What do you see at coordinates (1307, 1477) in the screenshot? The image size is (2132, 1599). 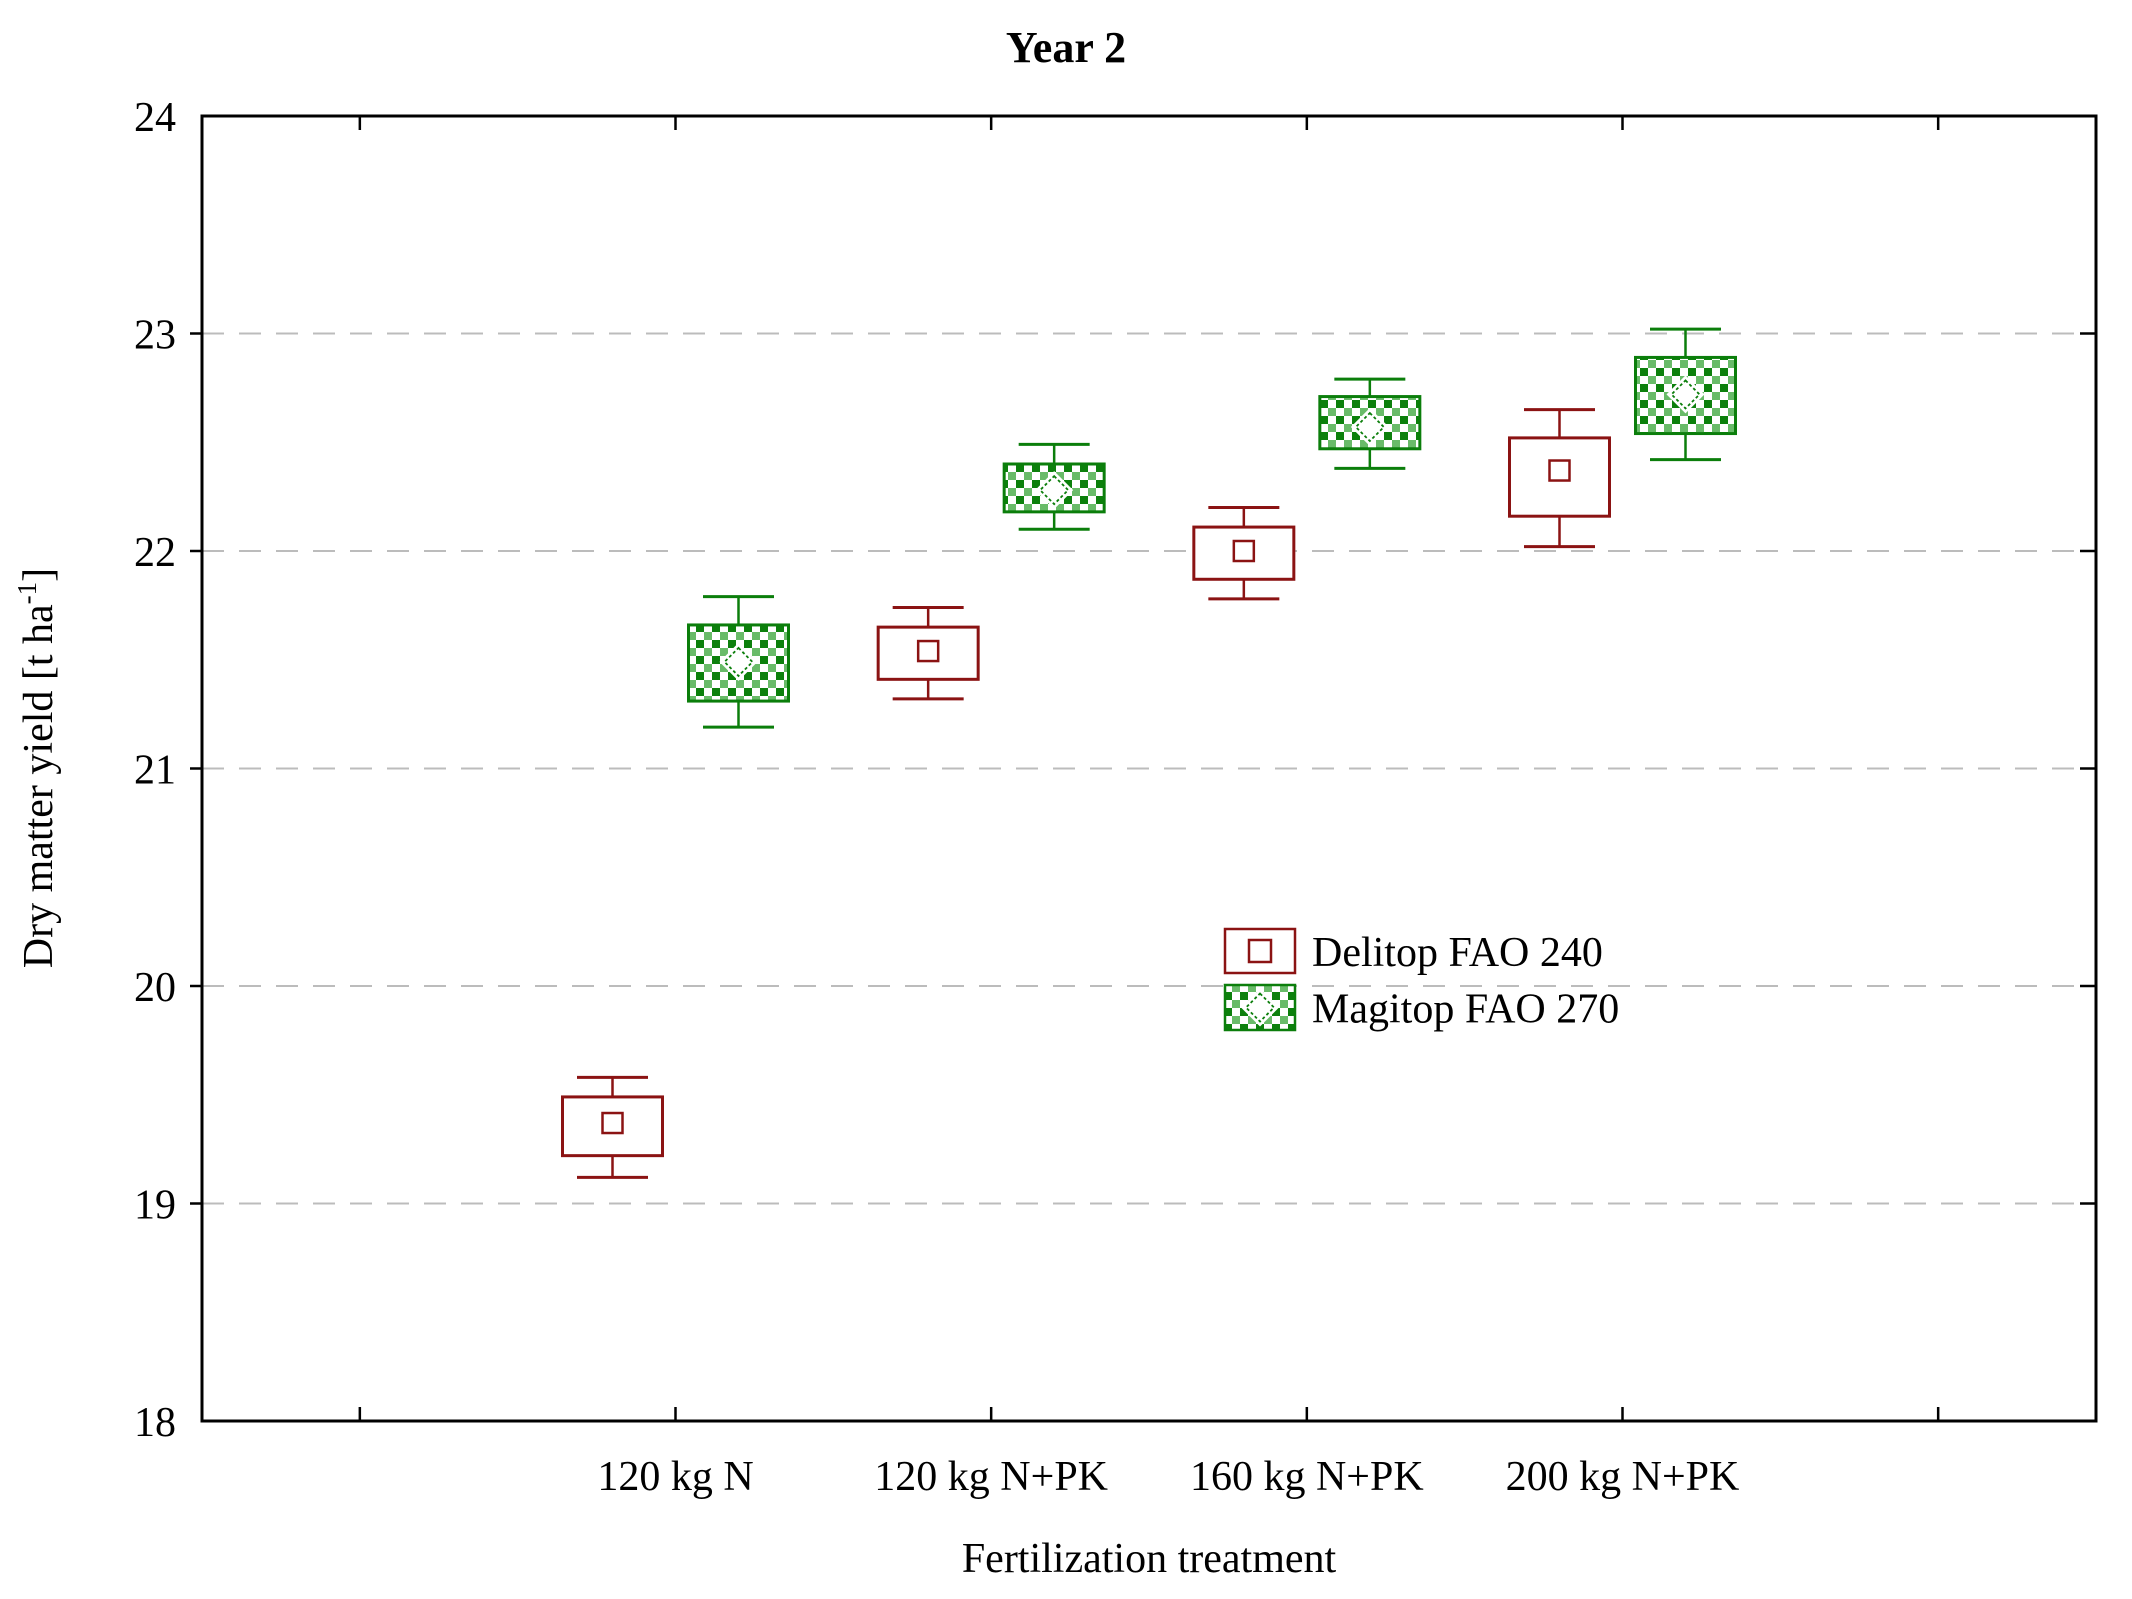 I see `x-tick-label-3: 160 kg N+PK` at bounding box center [1307, 1477].